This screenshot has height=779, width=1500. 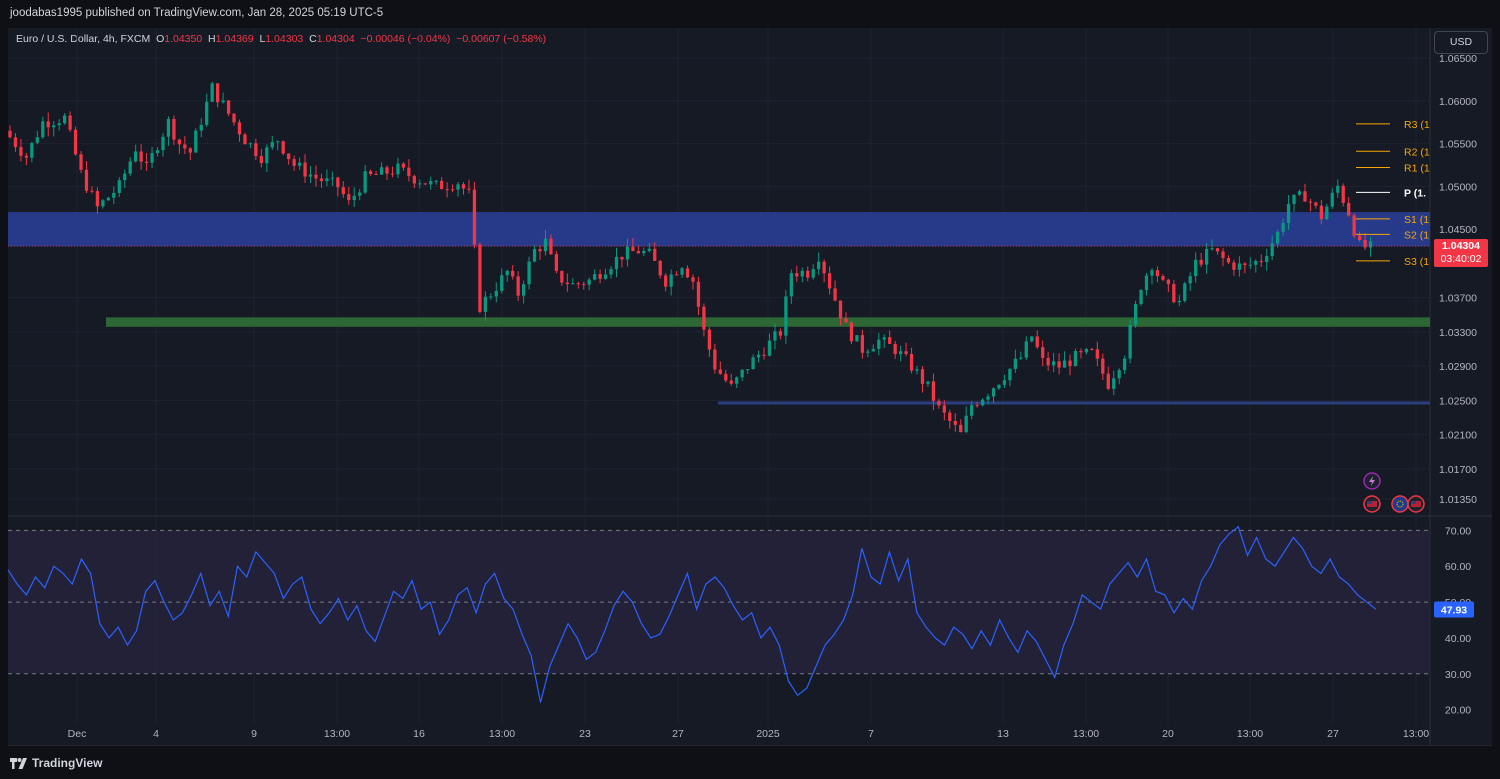 I want to click on close-label: C, so click(x=313, y=39).